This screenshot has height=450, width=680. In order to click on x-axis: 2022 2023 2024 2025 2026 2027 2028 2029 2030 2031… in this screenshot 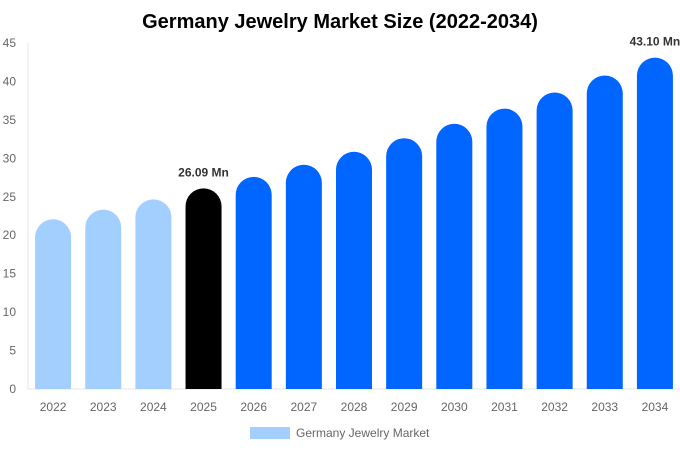, I will do `click(354, 401)`.